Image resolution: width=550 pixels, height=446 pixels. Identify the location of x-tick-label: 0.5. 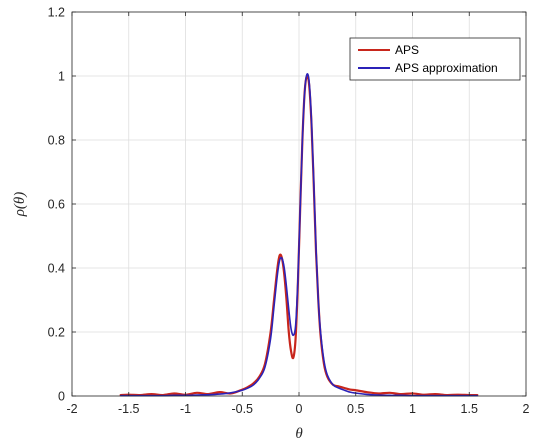
(355, 409).